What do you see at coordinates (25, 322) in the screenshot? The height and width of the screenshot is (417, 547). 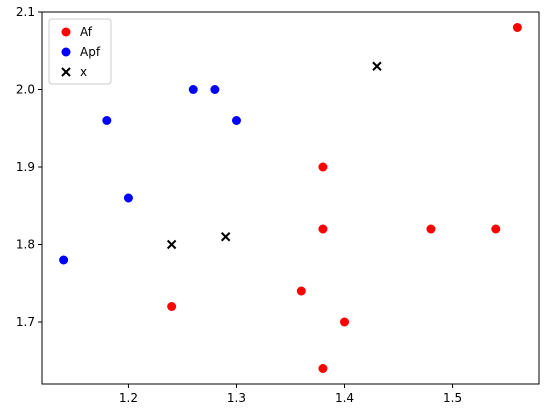 I see `y-tick-label: 1.7` at bounding box center [25, 322].